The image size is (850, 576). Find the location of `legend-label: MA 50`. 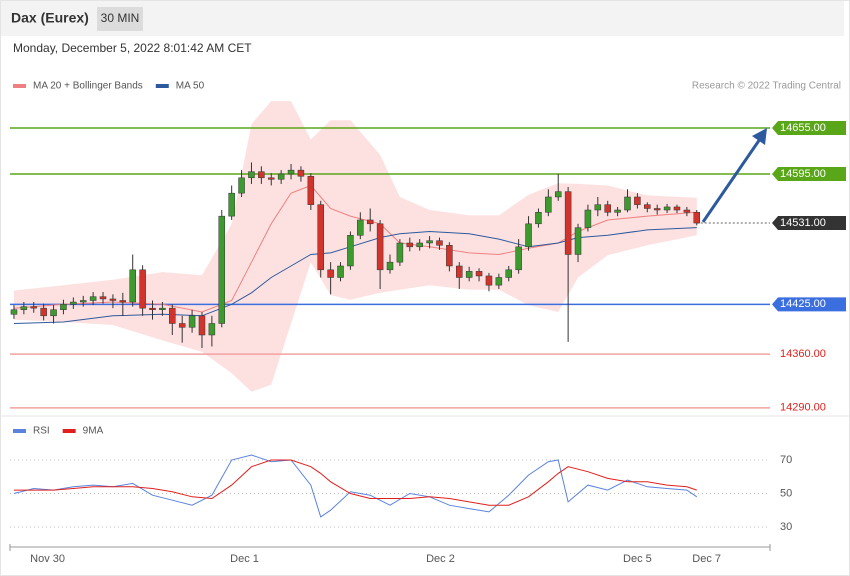

legend-label: MA 50 is located at coordinates (190, 86).